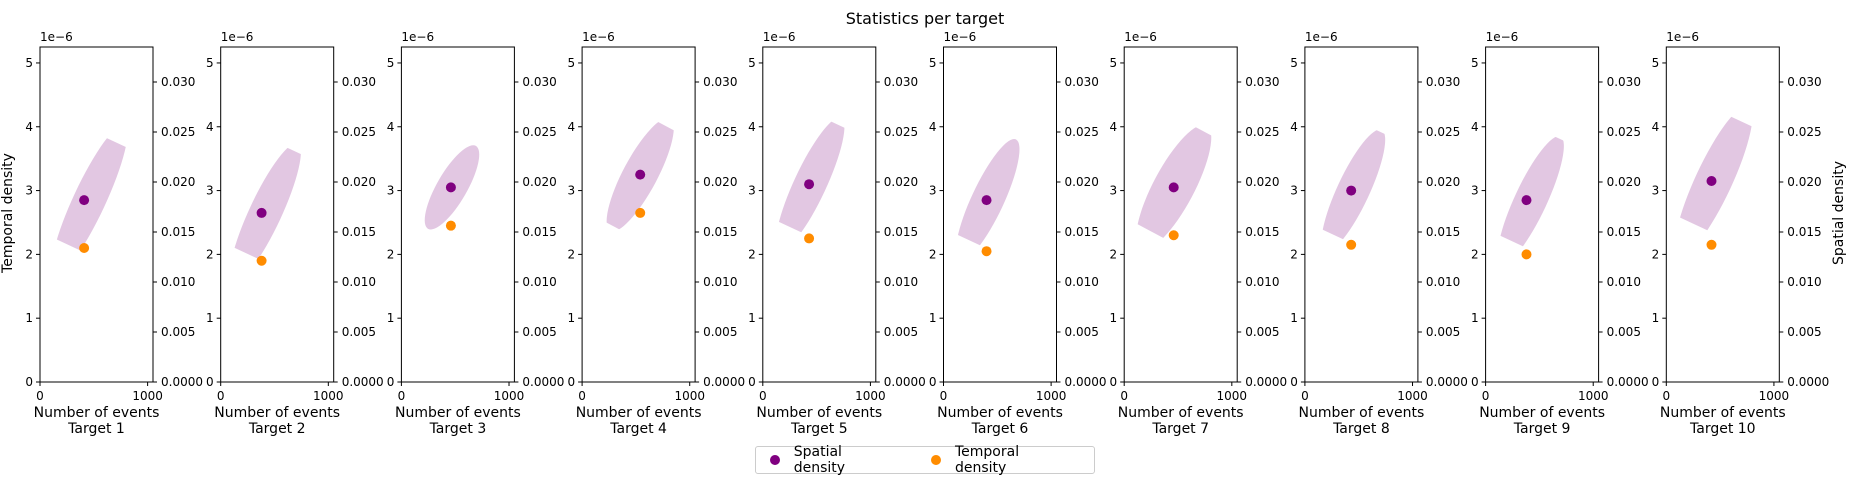 Image resolution: width=1850 pixels, height=480 pixels. Describe the element at coordinates (1361, 429) in the screenshot. I see `target-label: Target 8` at that location.